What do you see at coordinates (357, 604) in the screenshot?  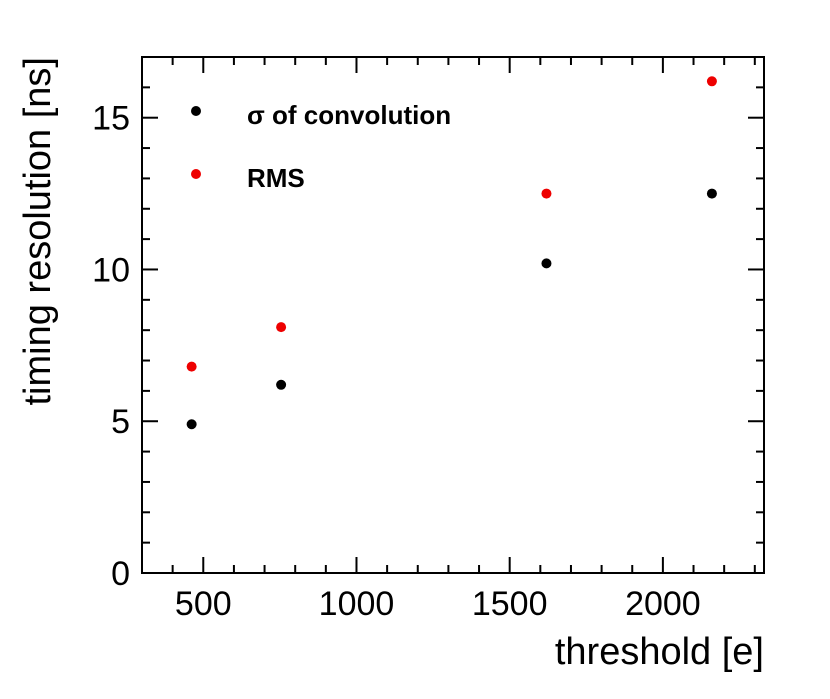 I see `x-tick-label: 1000` at bounding box center [357, 604].